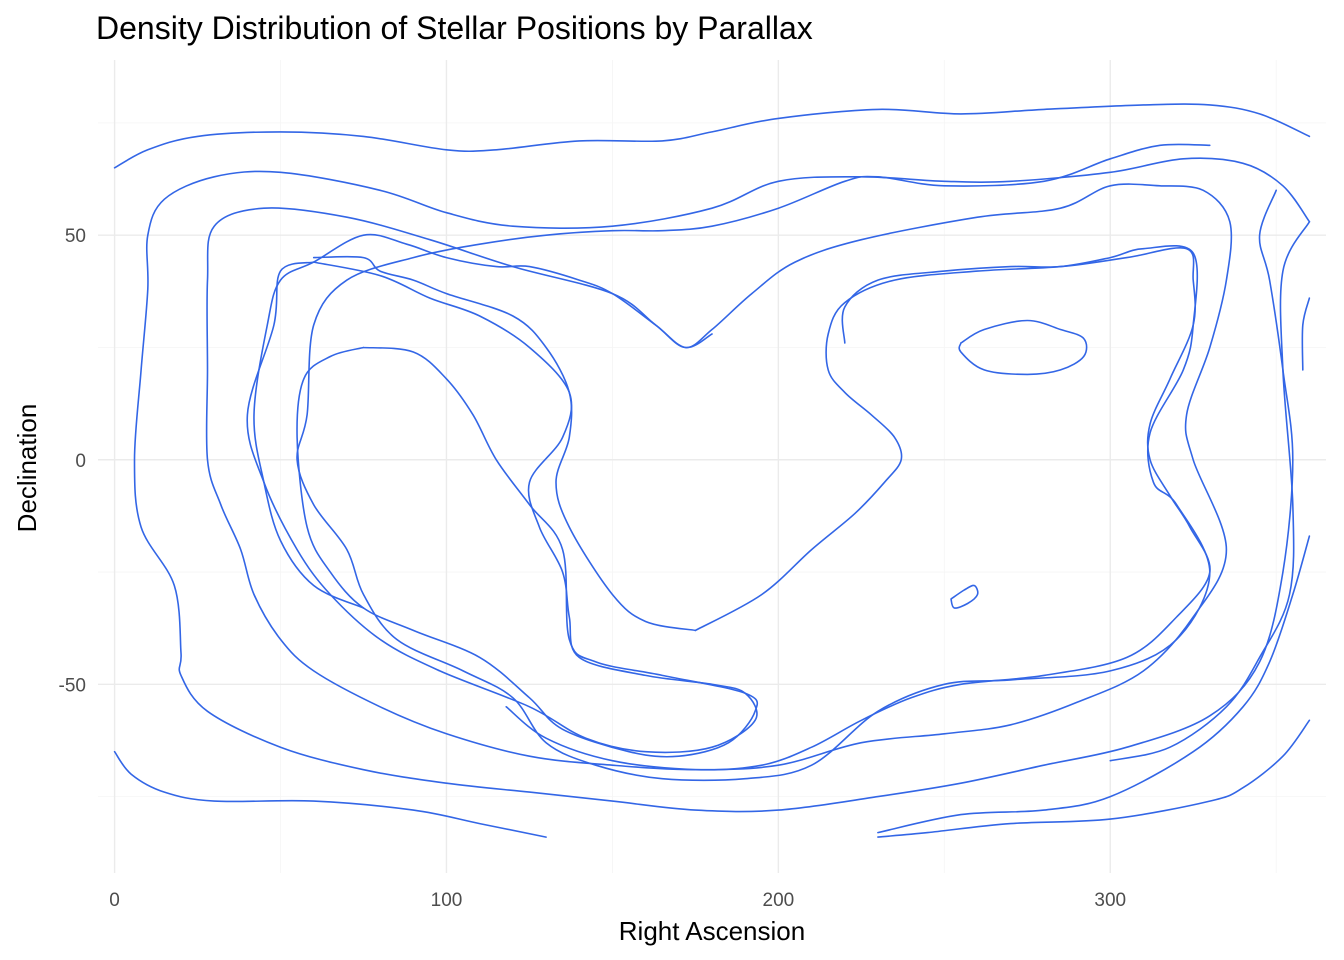 This screenshot has height=960, width=1344. What do you see at coordinates (72, 685) in the screenshot?
I see `y-tick-label: -50` at bounding box center [72, 685].